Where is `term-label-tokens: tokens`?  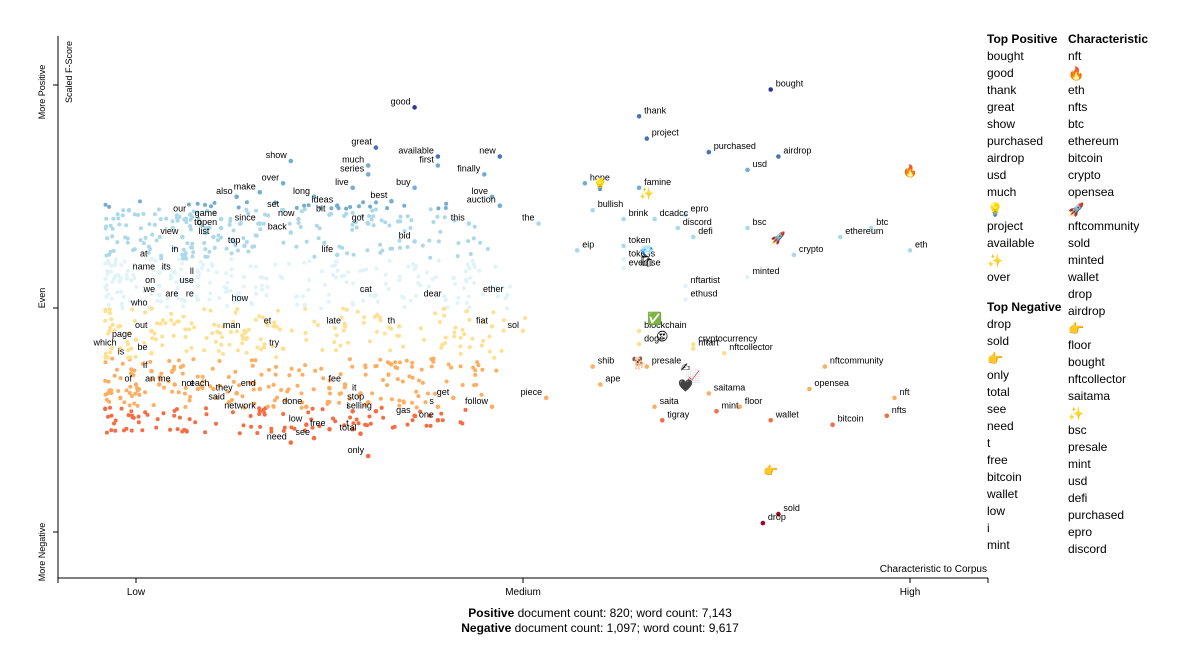 term-label-tokens: tokens is located at coordinates (642, 253).